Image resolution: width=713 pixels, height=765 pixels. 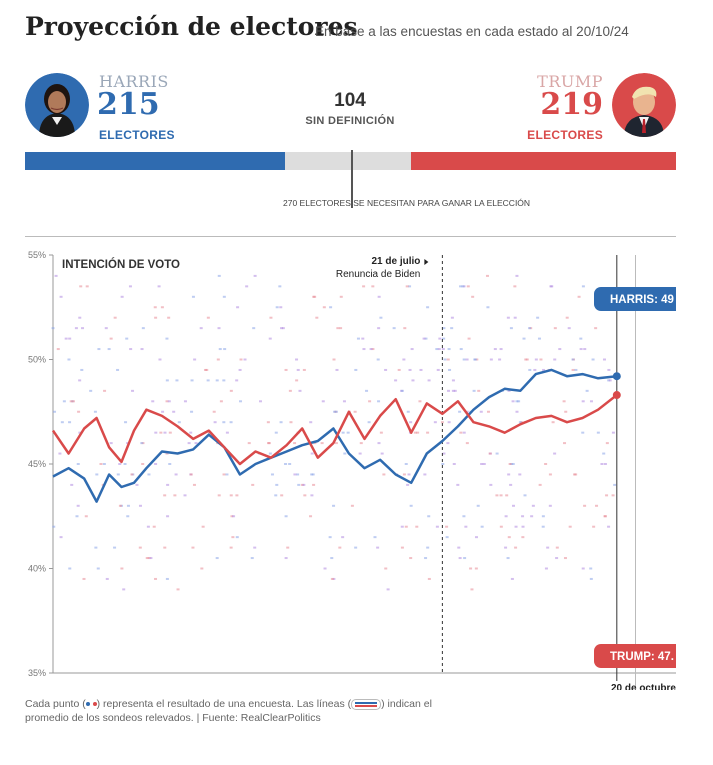 I want to click on series-endpoint-harris, so click(x=616, y=376).